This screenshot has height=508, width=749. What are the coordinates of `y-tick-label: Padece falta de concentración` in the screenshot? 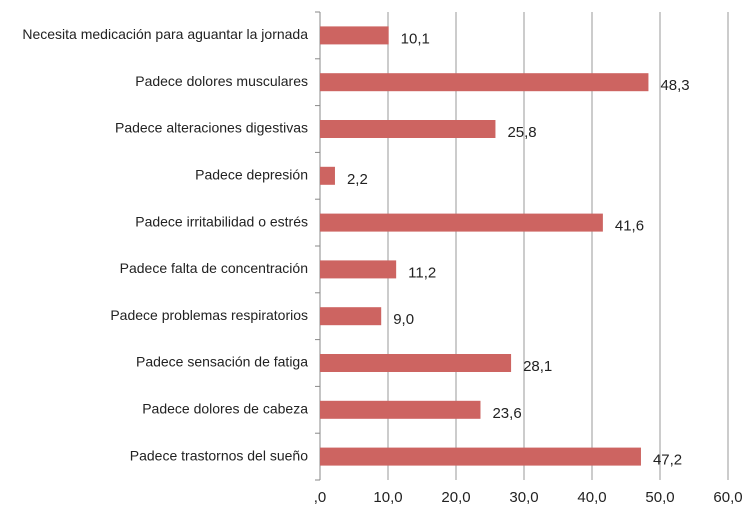 It's located at (214, 268).